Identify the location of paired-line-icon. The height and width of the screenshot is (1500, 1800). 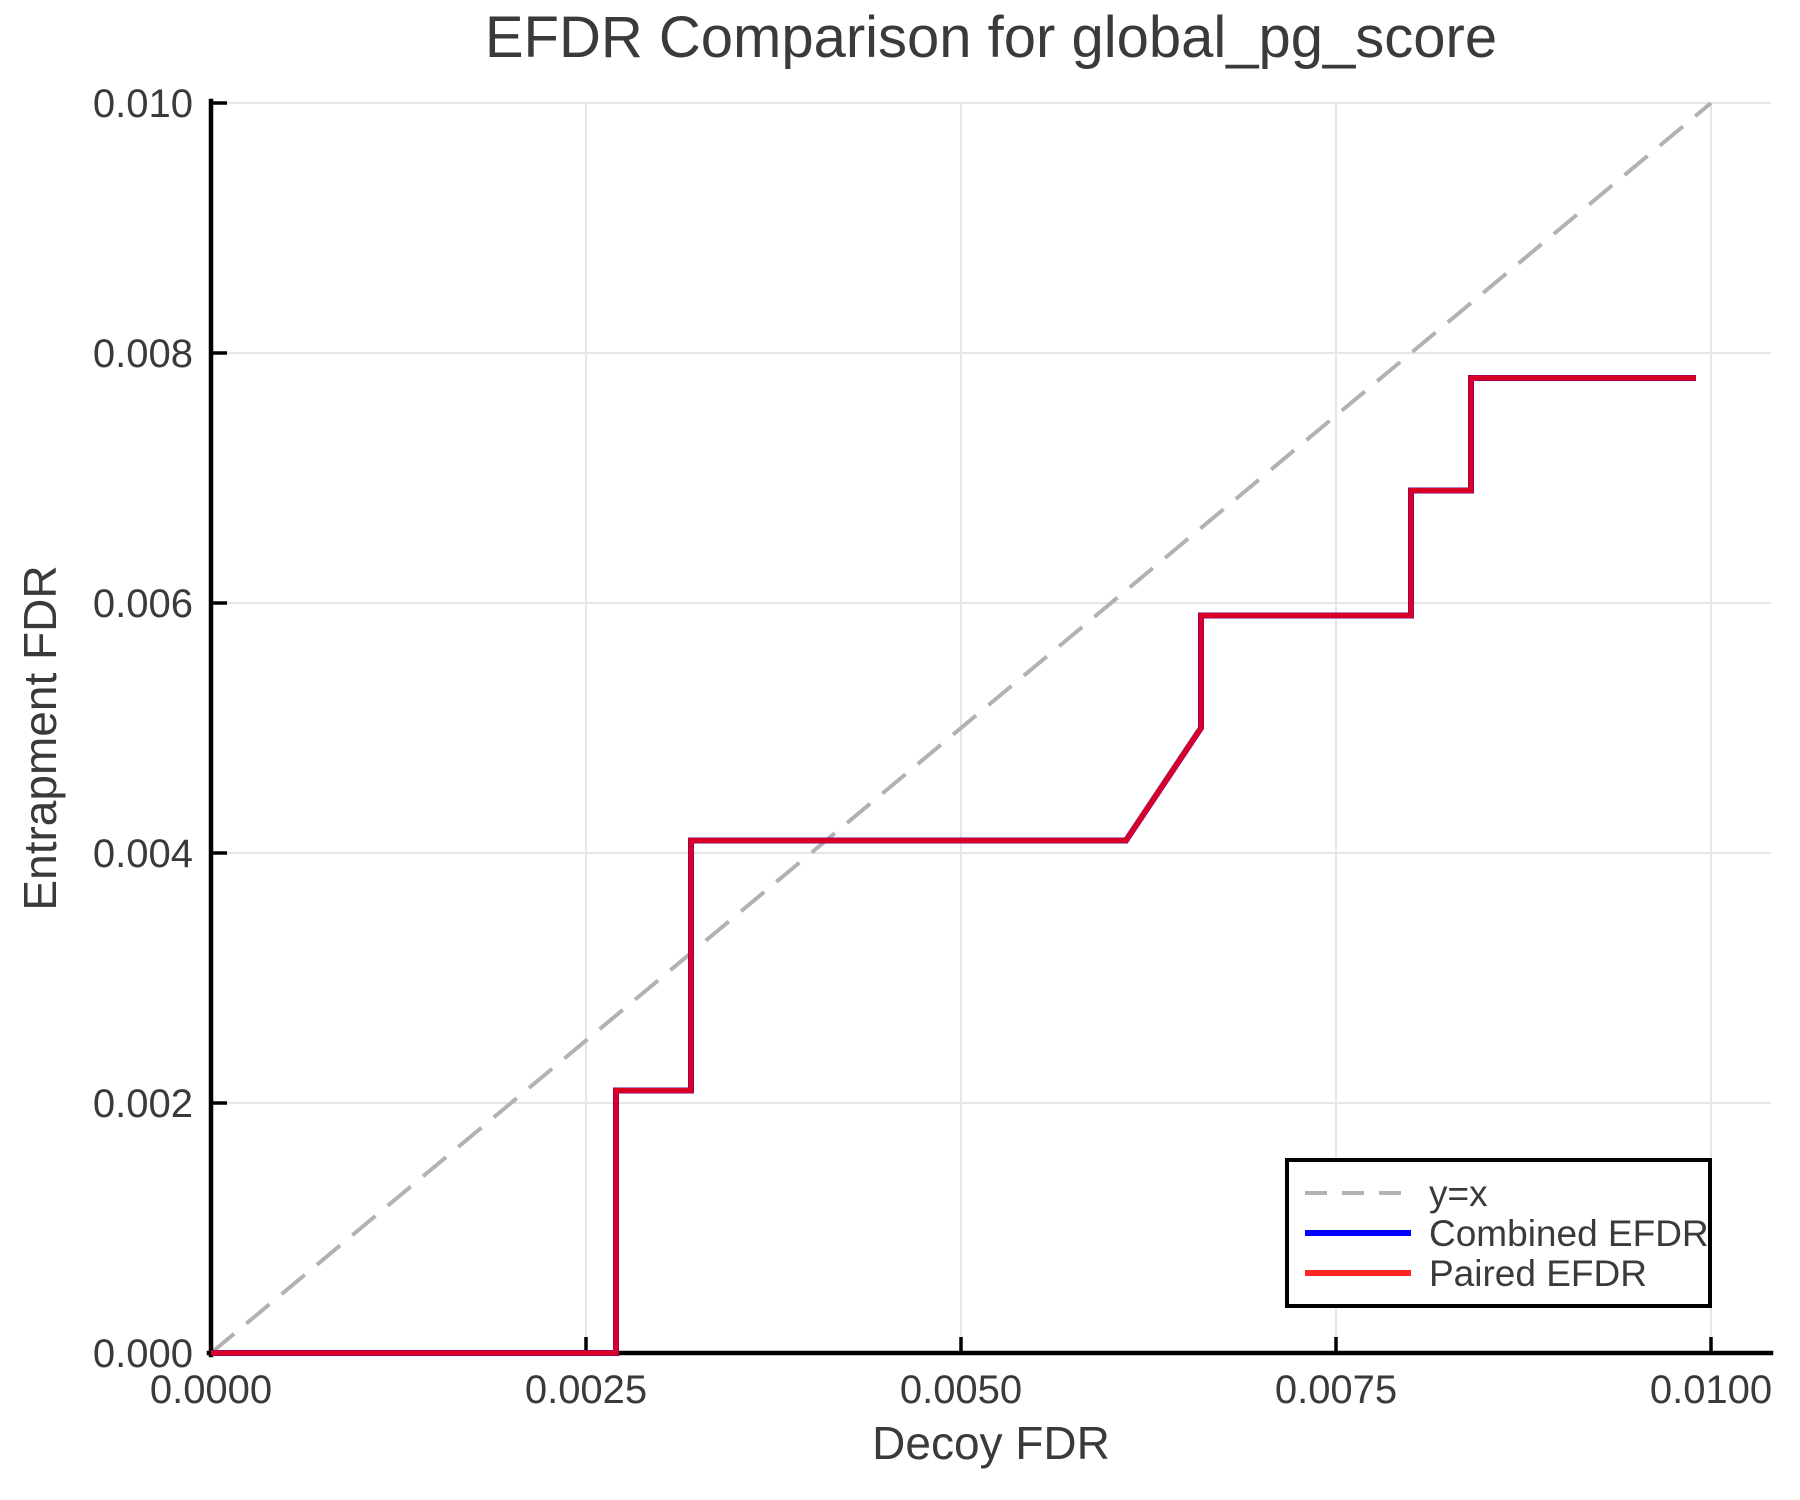
(1358, 1273).